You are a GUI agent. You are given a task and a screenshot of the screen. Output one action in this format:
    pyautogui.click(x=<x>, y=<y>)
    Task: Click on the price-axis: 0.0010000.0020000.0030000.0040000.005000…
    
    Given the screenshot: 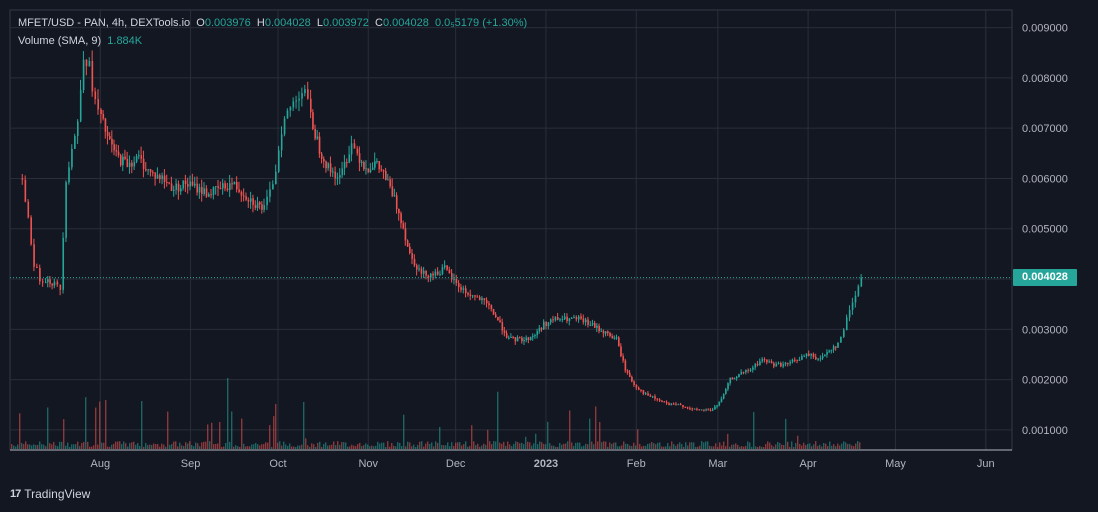 What is the action you would take?
    pyautogui.click(x=1039, y=230)
    